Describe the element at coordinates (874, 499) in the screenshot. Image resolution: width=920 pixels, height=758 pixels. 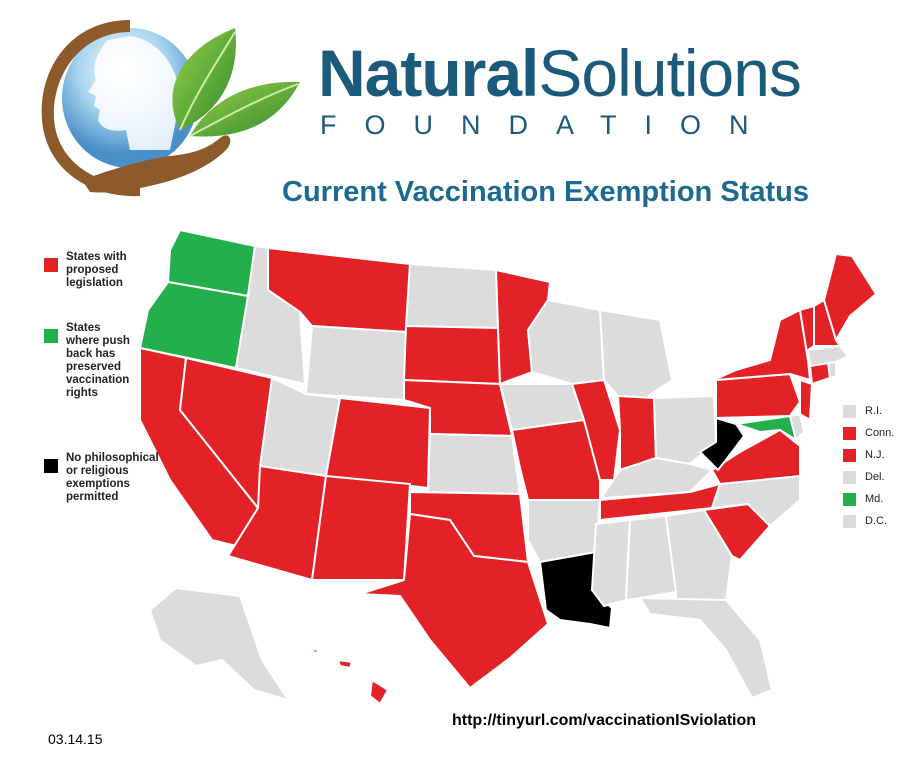
I see `small-state-label: Md.` at that location.